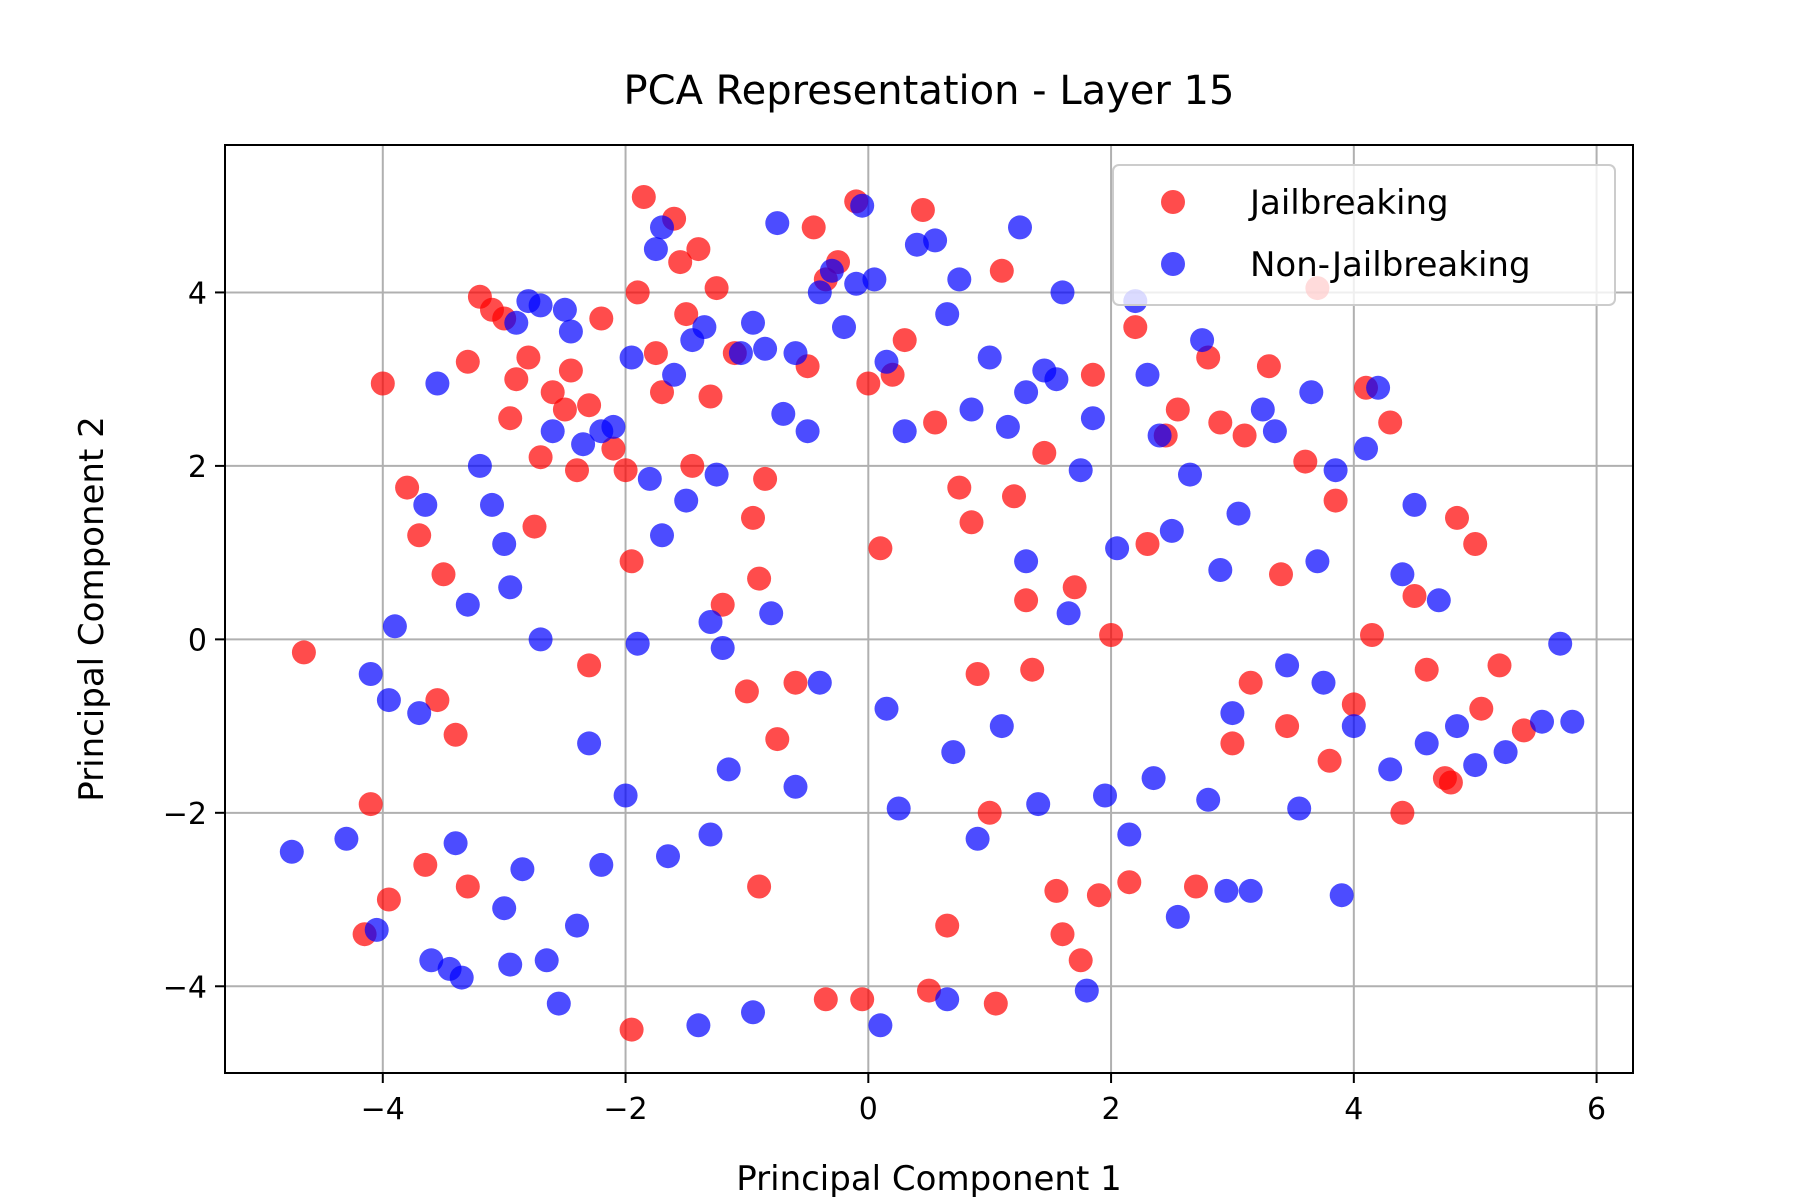 The image size is (1800, 1200). Describe the element at coordinates (1173, 202) in the screenshot. I see `legend-marker` at that location.